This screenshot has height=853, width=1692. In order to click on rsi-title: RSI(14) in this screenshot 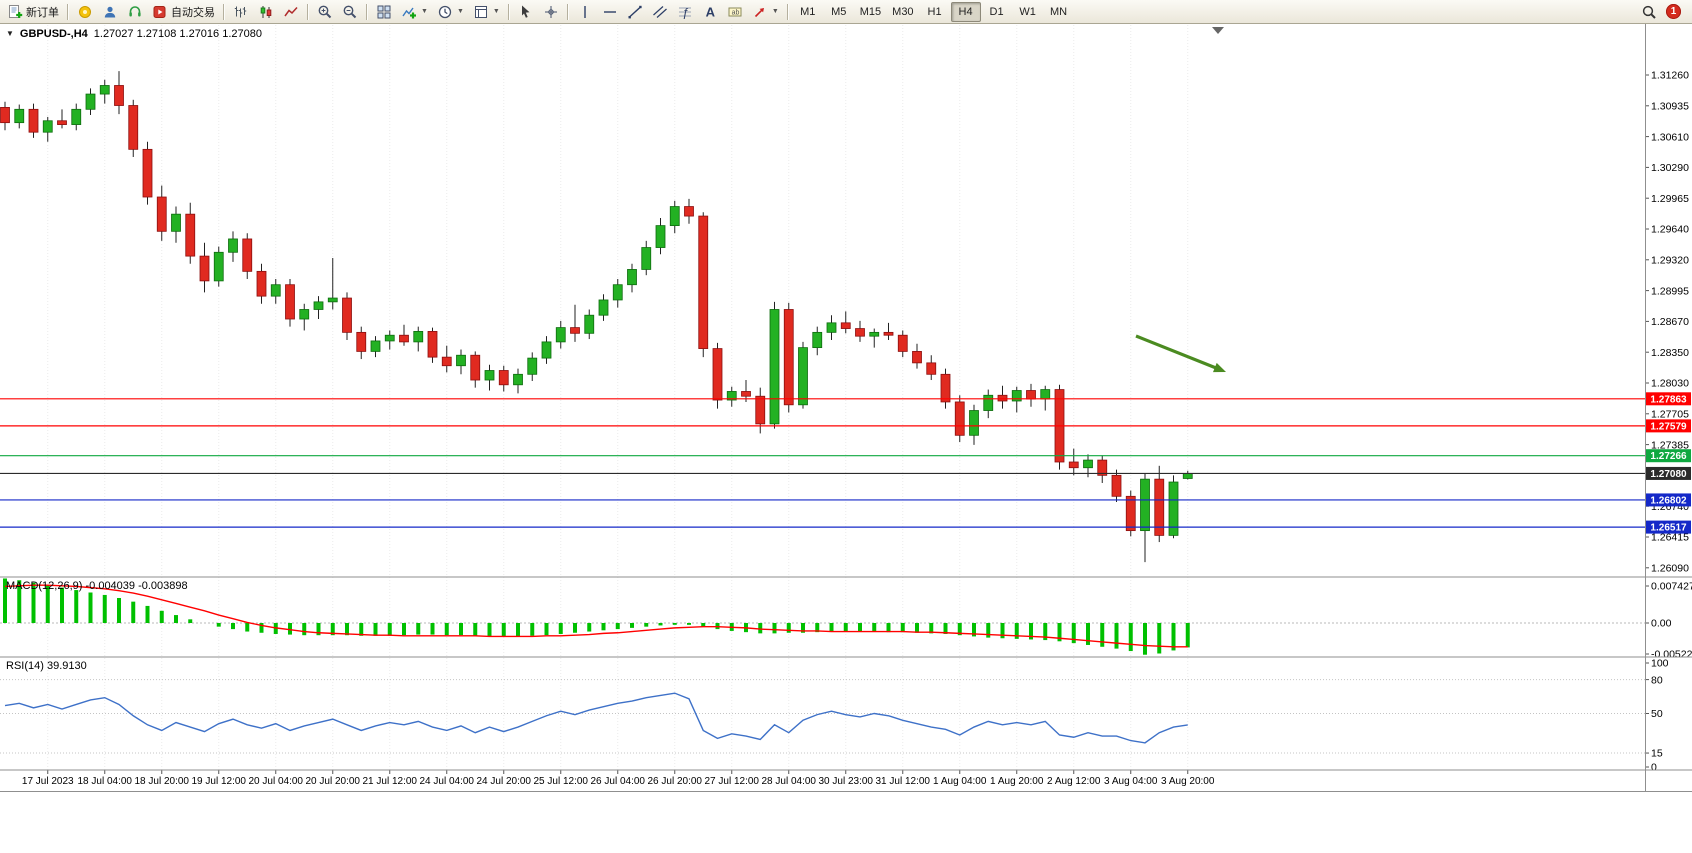, I will do `click(25, 666)`.